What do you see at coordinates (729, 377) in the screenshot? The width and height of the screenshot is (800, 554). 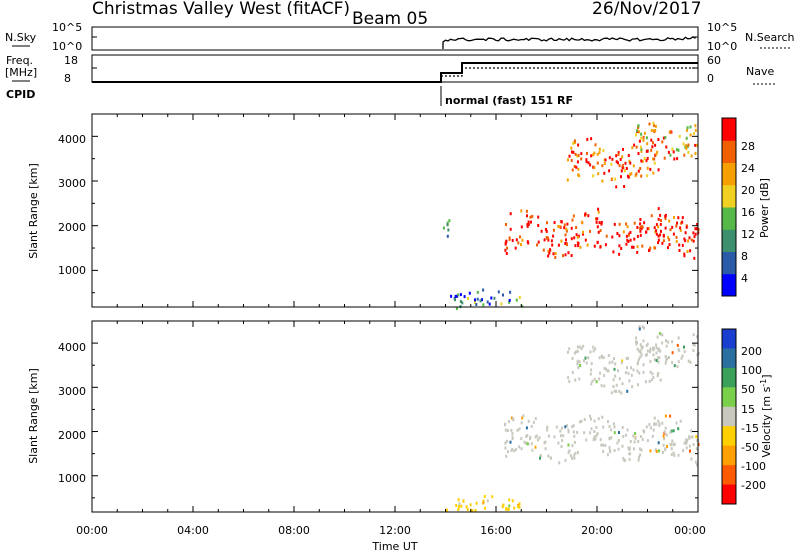 I see `velocity-colorbar-segment` at bounding box center [729, 377].